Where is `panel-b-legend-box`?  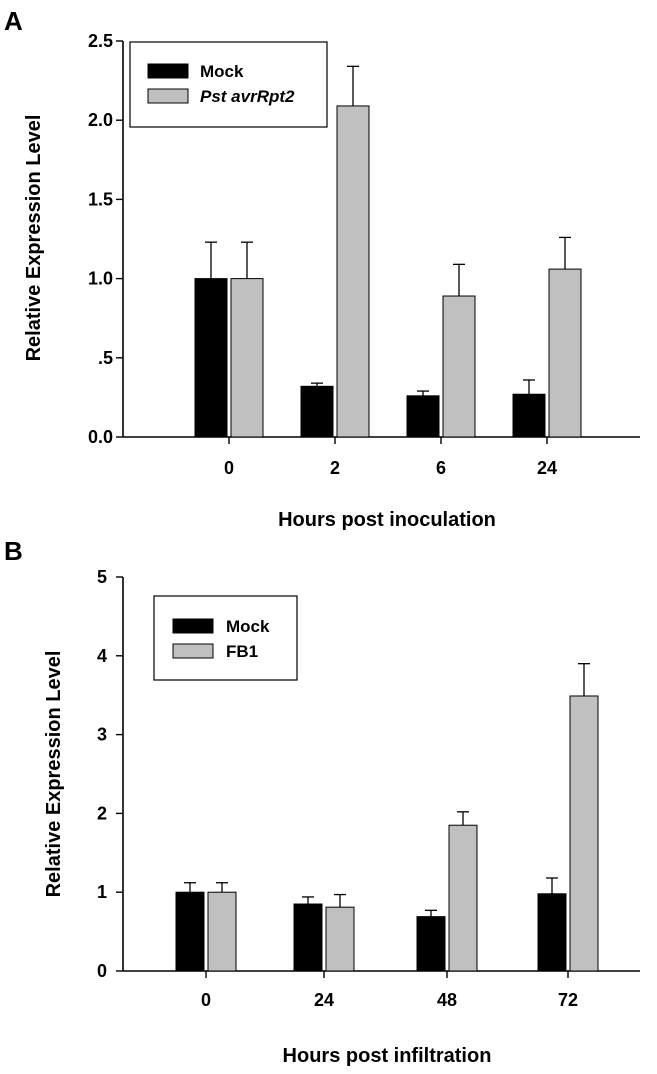
panel-b-legend-box is located at coordinates (225, 638).